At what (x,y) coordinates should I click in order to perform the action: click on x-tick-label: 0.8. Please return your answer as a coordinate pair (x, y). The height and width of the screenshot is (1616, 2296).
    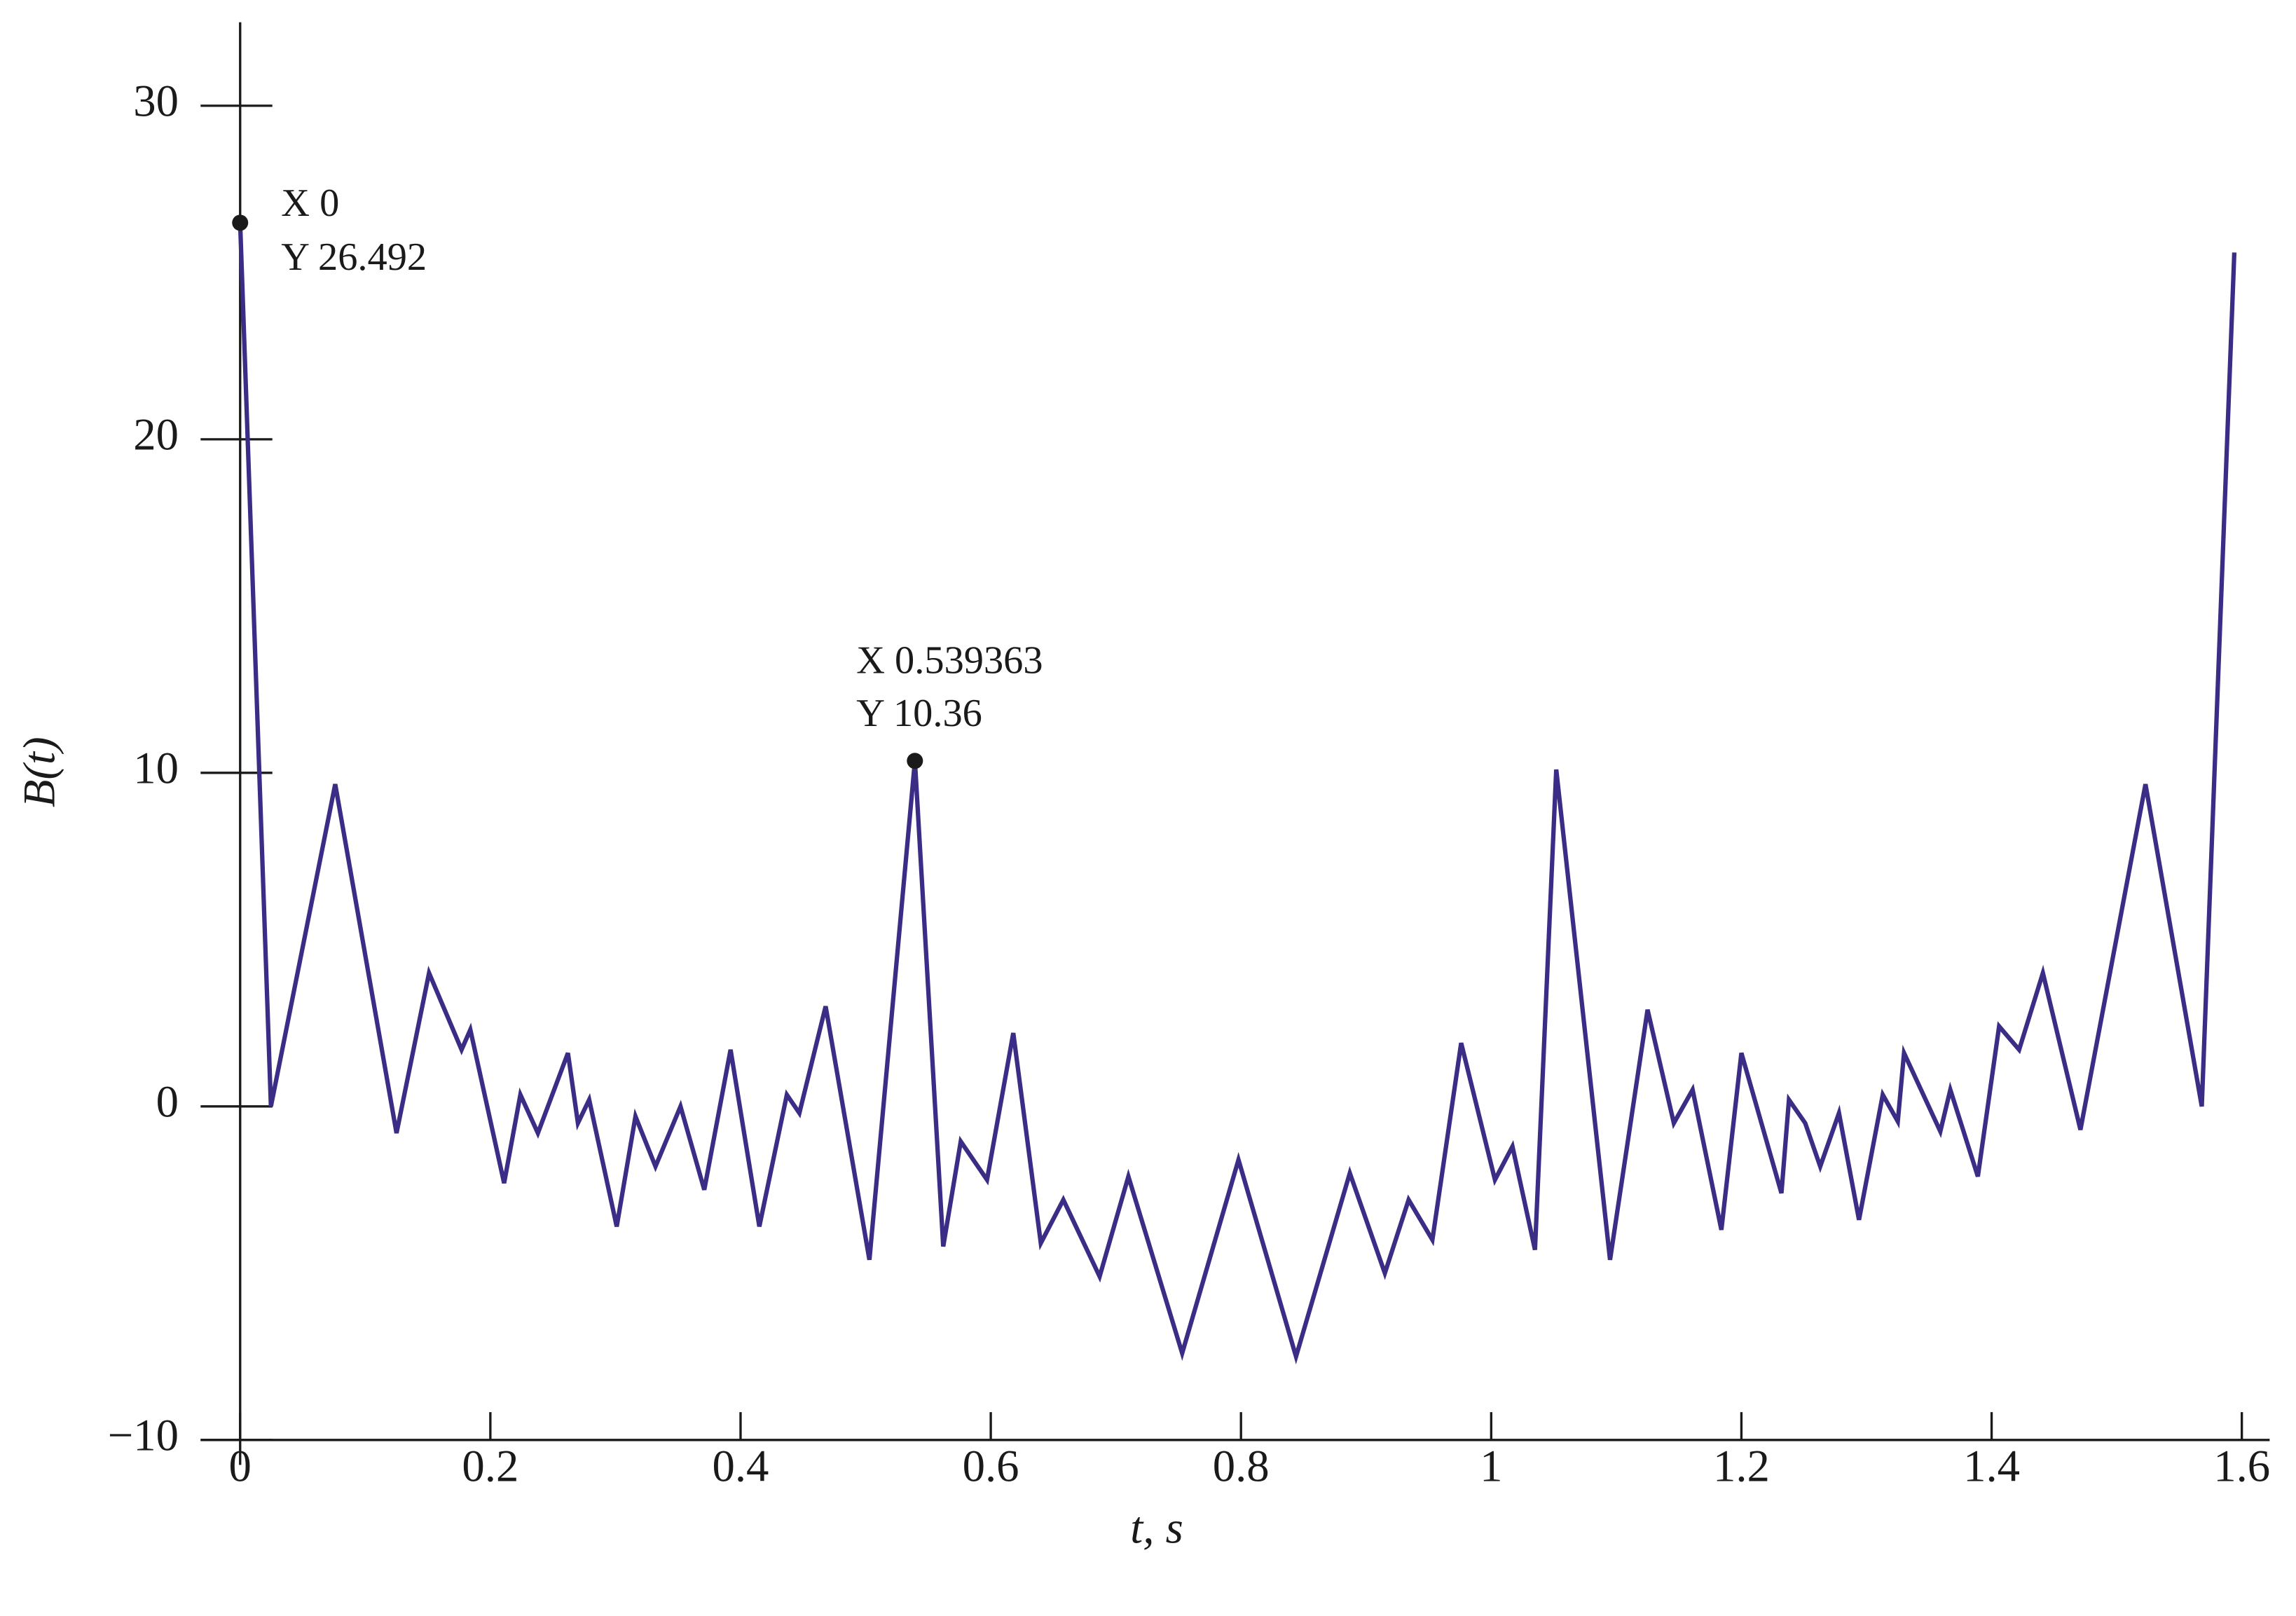
    Looking at the image, I should click on (1241, 1467).